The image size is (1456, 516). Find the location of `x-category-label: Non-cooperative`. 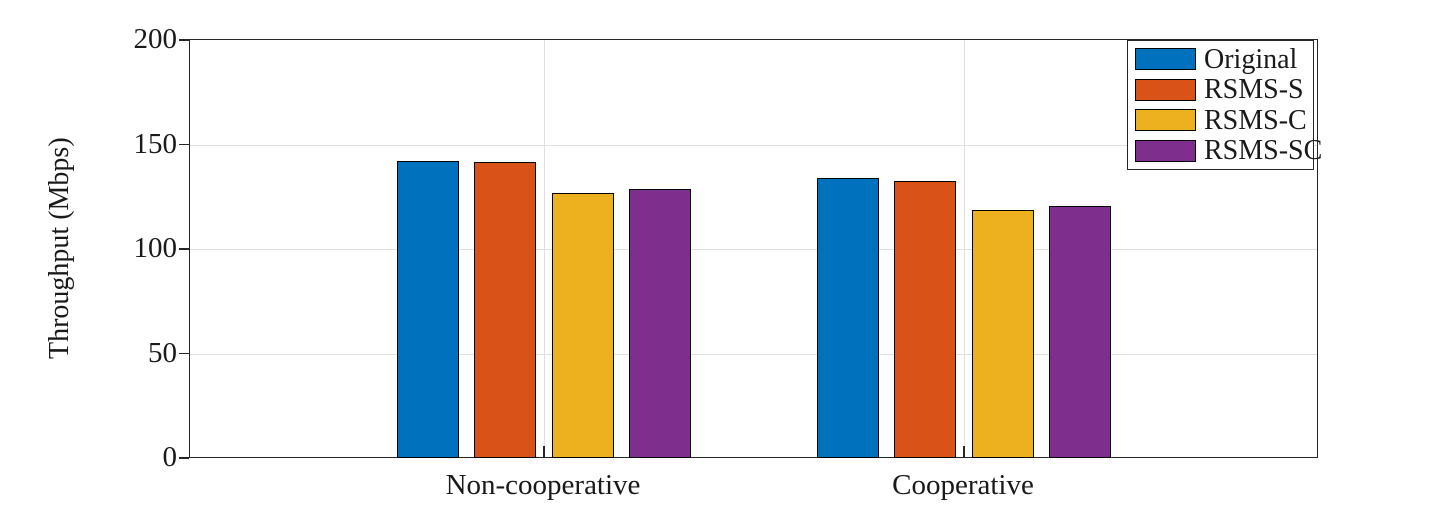

x-category-label: Non-cooperative is located at coordinates (543, 485).